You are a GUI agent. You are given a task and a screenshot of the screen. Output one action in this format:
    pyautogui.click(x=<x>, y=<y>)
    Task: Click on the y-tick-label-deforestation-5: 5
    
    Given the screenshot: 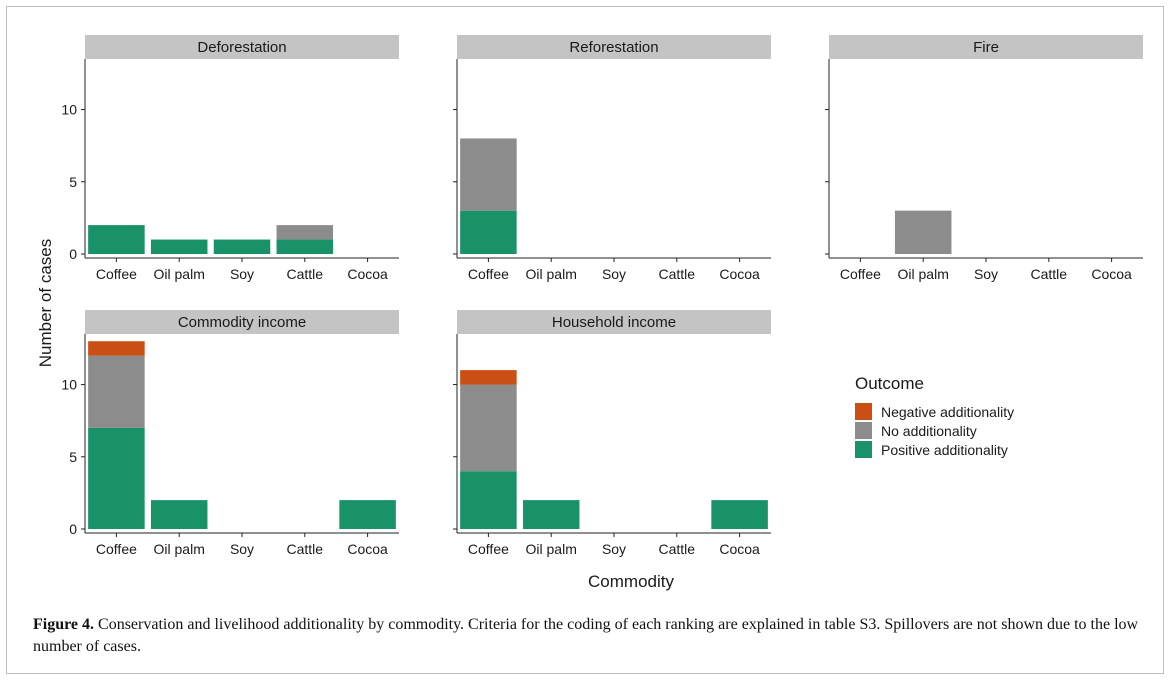 What is the action you would take?
    pyautogui.click(x=73, y=182)
    